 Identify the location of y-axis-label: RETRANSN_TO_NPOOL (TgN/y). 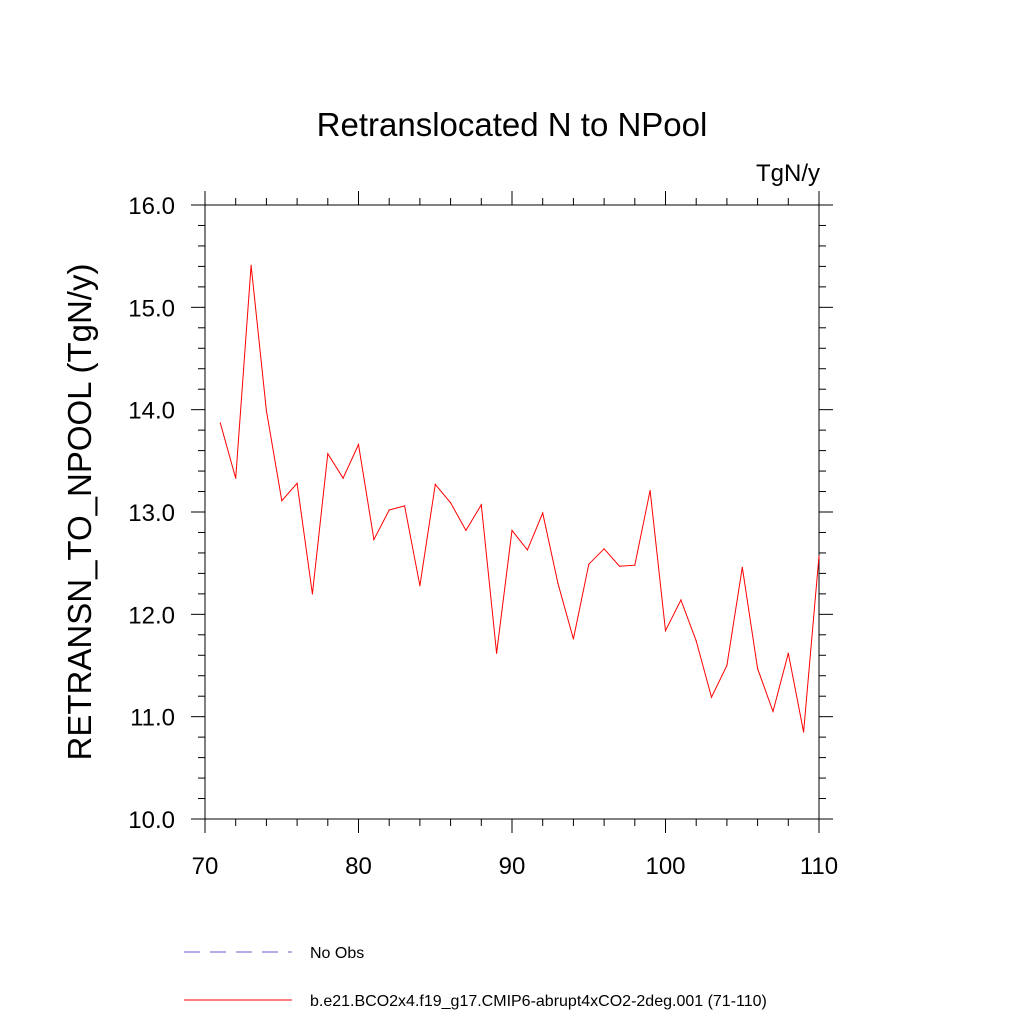
(79, 512).